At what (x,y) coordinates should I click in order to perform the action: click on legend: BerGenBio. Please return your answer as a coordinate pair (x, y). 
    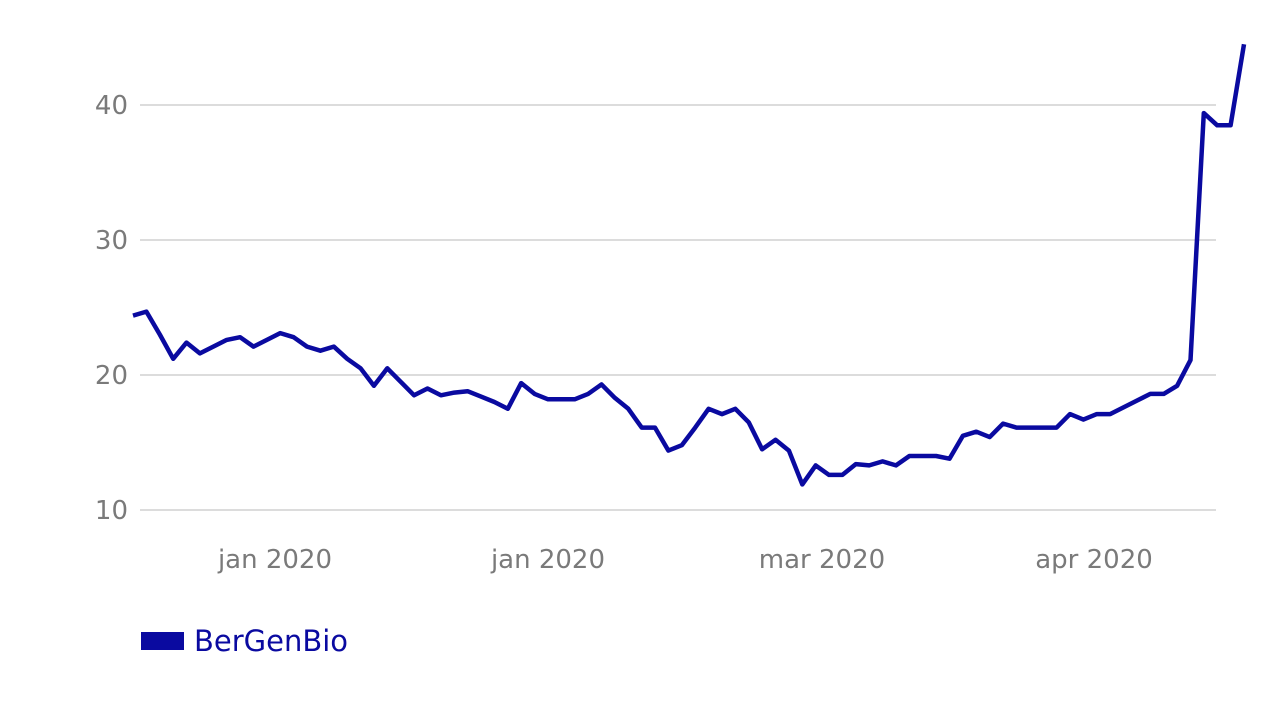
    Looking at the image, I should click on (244, 641).